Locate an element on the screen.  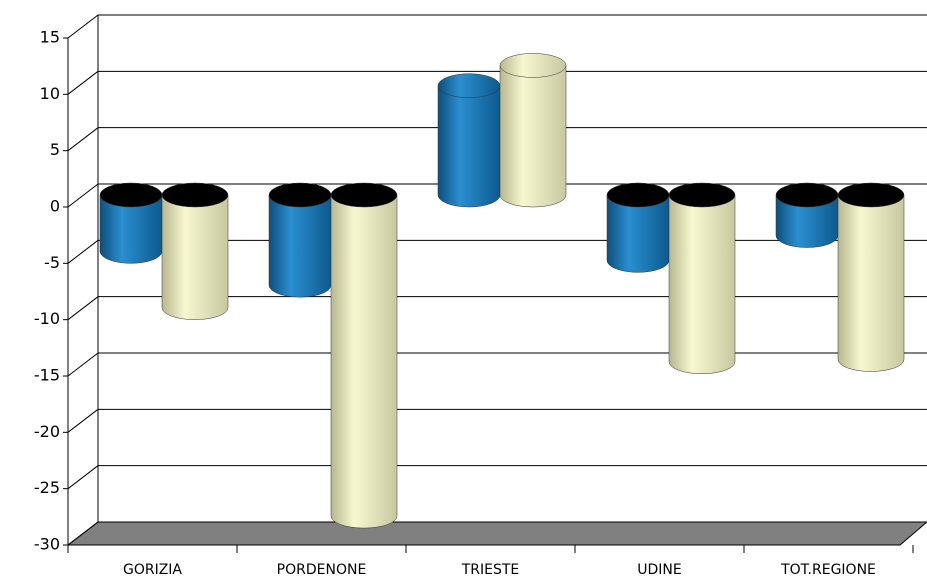
y-tick-label: -5 is located at coordinates (52, 262).